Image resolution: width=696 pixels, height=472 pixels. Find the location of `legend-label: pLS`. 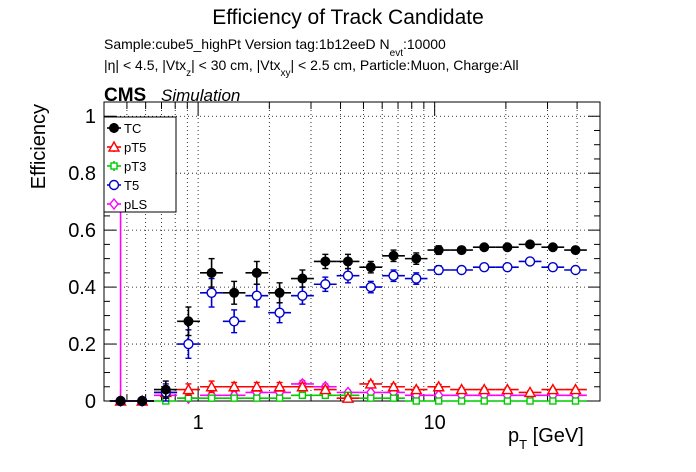

legend-label: pLS is located at coordinates (135, 204).